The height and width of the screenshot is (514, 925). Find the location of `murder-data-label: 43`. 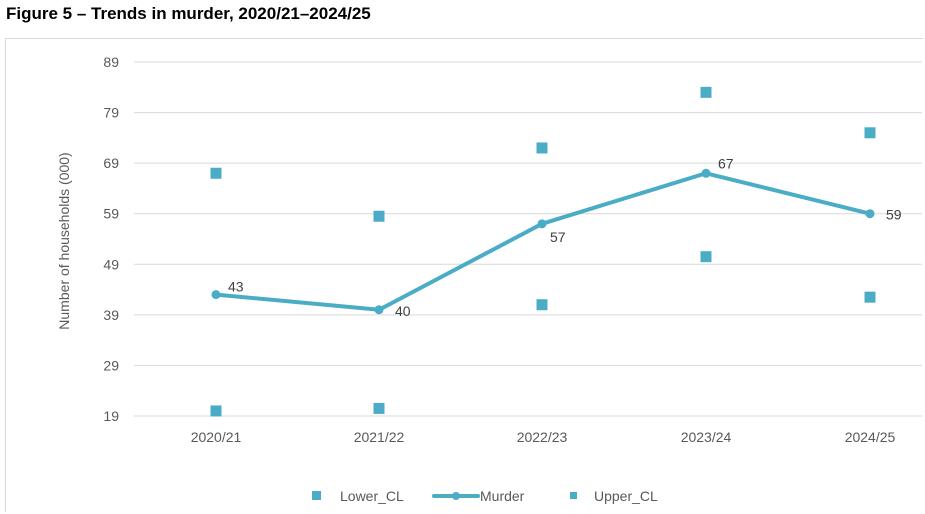

murder-data-label: 43 is located at coordinates (236, 287).